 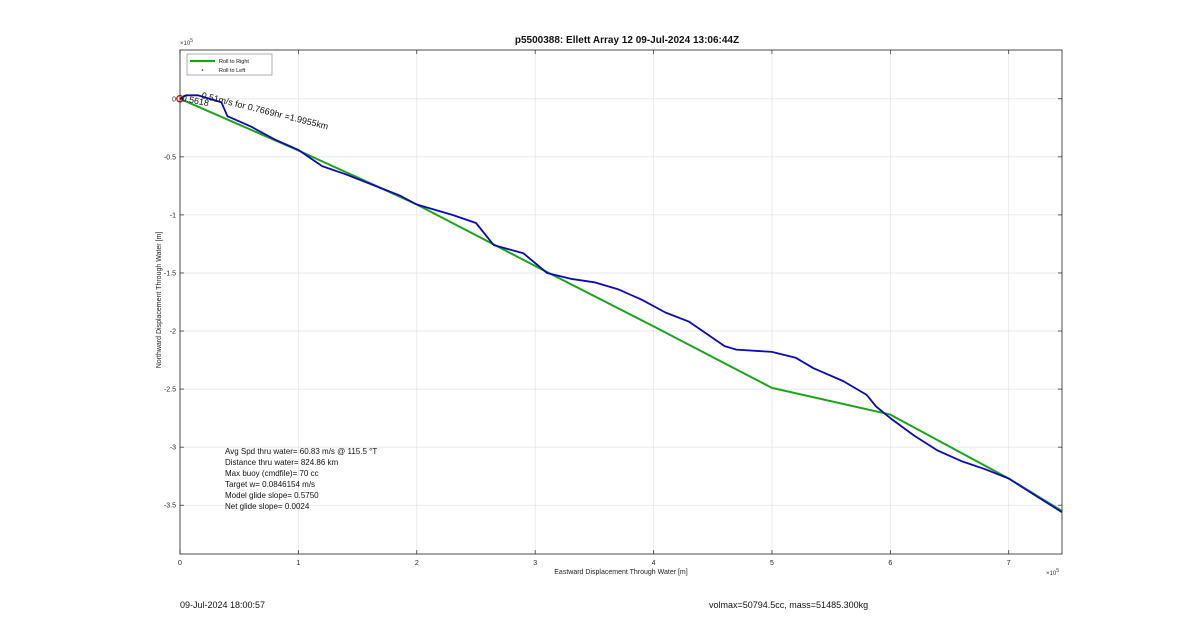 I want to click on footer-timestamp: 09-Jul-2024 18:00:57, so click(x=223, y=605).